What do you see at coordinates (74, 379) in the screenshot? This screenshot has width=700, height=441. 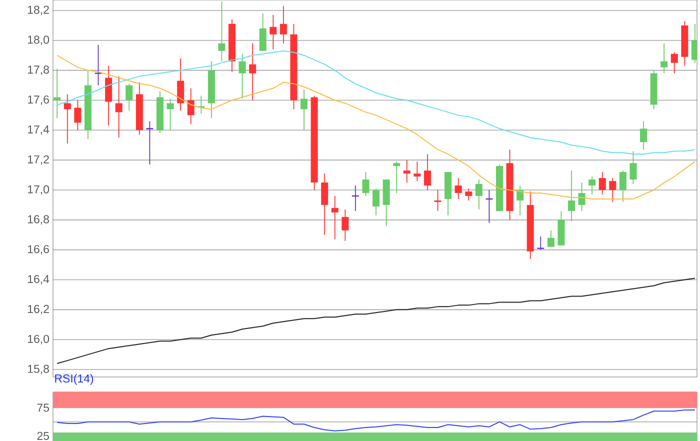 I see `chart-title: RSI(14)` at bounding box center [74, 379].